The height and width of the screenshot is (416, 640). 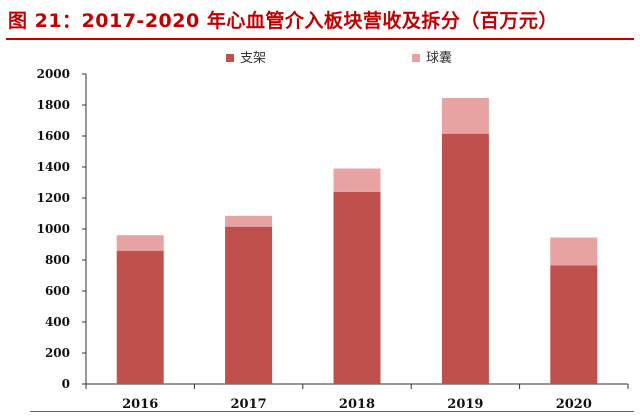 I want to click on x-tick-label: 2018, so click(x=357, y=404).